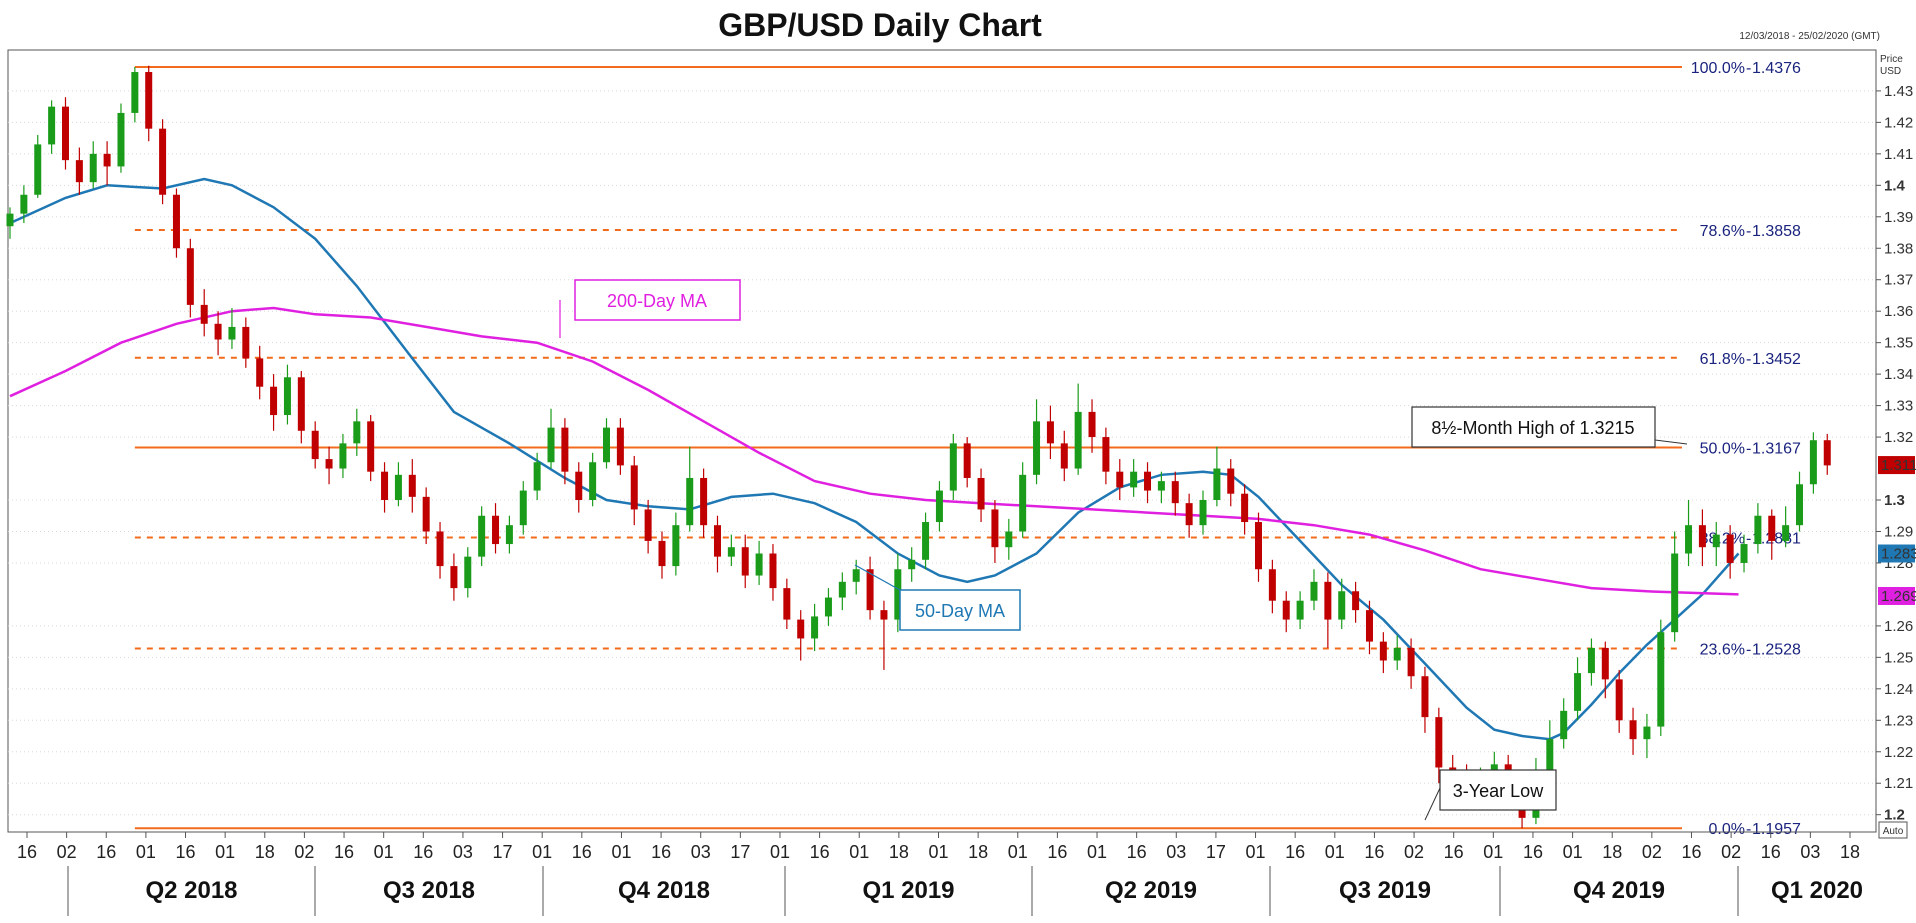 Image resolution: width=1916 pixels, height=923 pixels. Describe the element at coordinates (1898, 531) in the screenshot. I see `y-tick-label: 1.29` at that location.